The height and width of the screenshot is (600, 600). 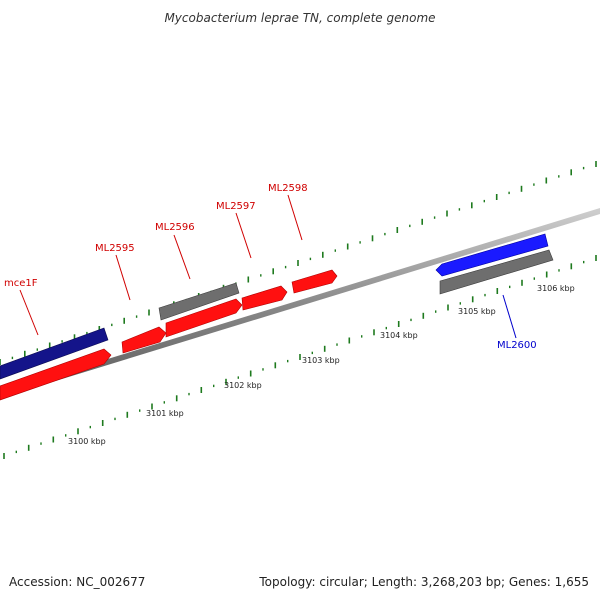 I want to click on label-ml2598: ML2598, so click(x=288, y=188).